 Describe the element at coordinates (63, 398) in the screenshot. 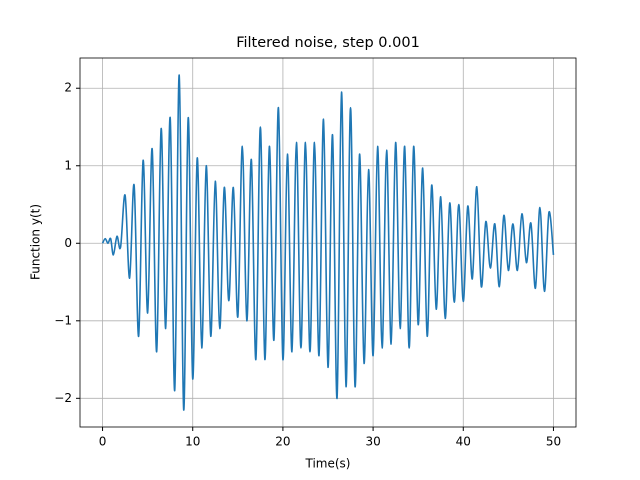

I see `y-tick-label: −2` at that location.